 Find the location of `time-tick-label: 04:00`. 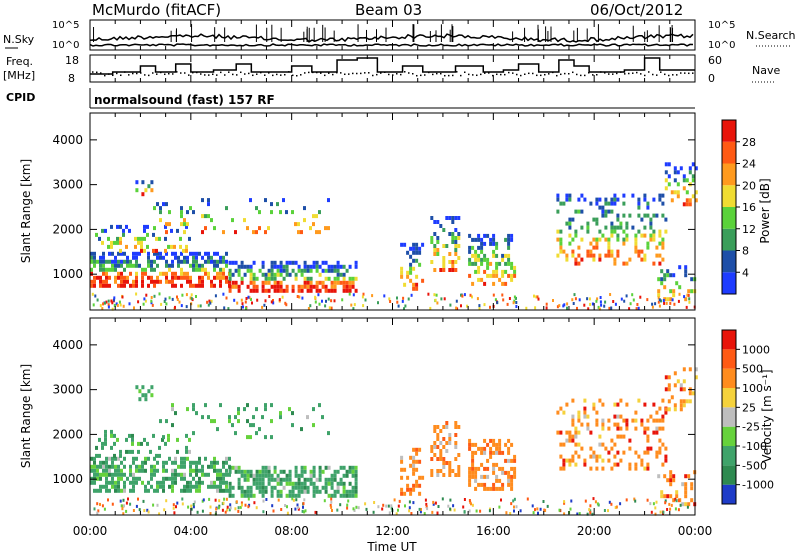

time-tick-label: 04:00 is located at coordinates (191, 531).